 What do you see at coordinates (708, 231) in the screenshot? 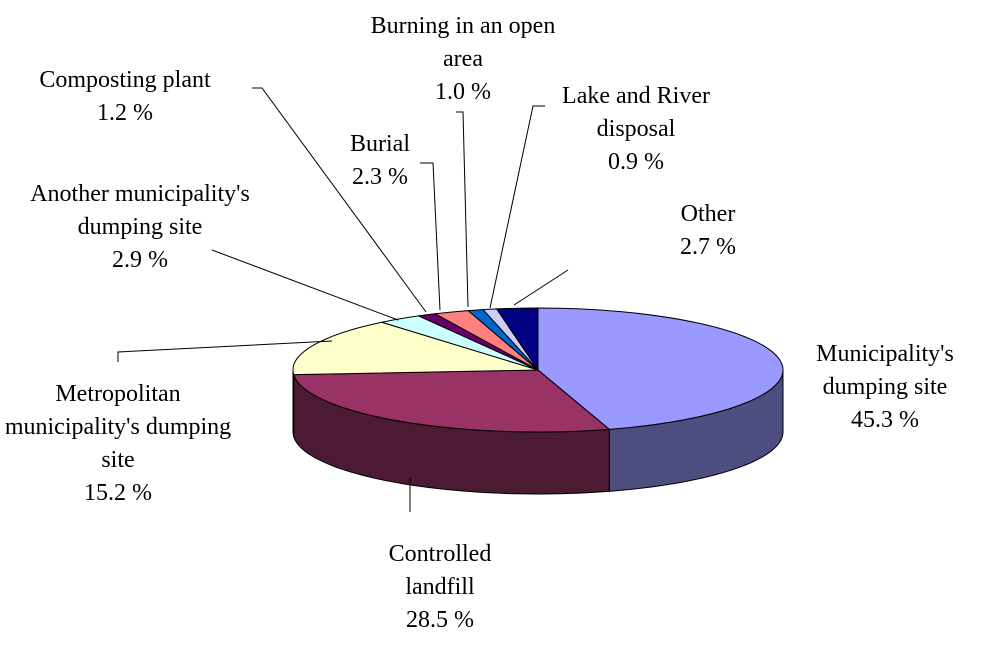
I see `slice-label: Other 2.7 %` at bounding box center [708, 231].